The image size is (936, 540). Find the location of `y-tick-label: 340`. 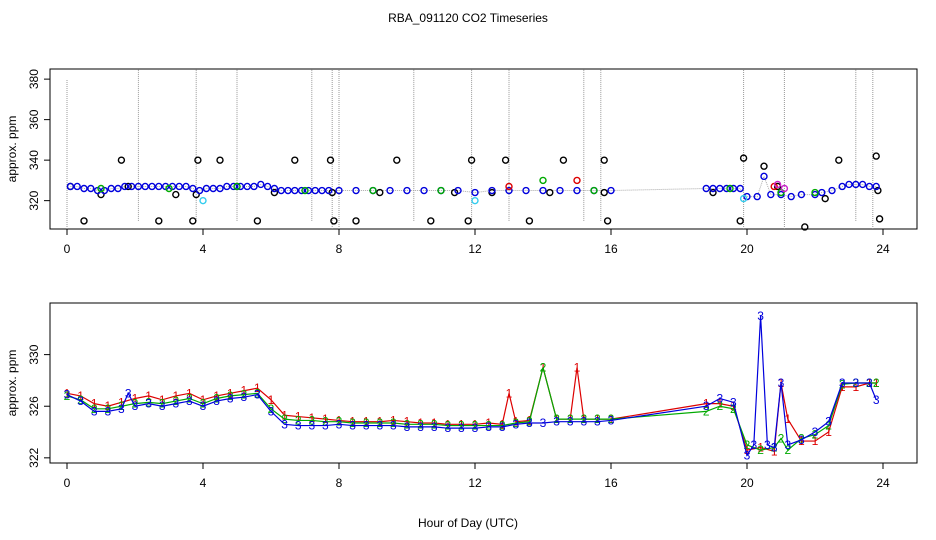

y-tick-label: 340 is located at coordinates (34, 160).